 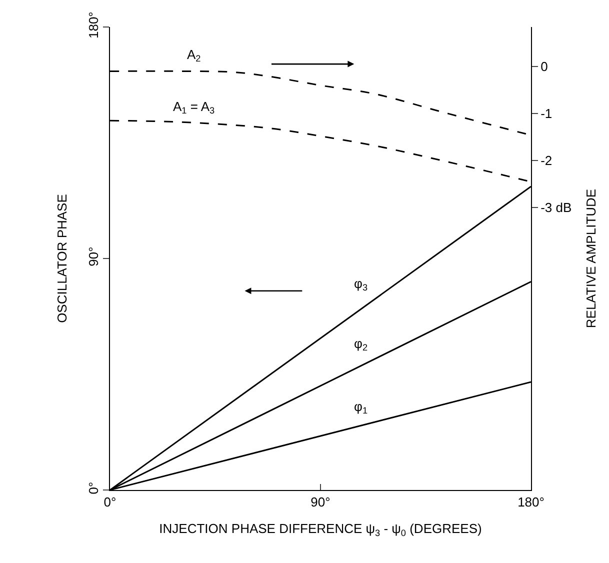 I want to click on x-tick-label: 0°, so click(x=110, y=502).